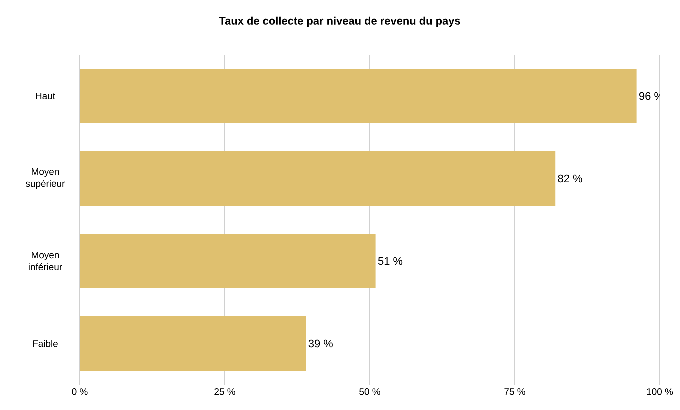 The width and height of the screenshot is (680, 410). I want to click on data-label: 82 %, so click(570, 178).